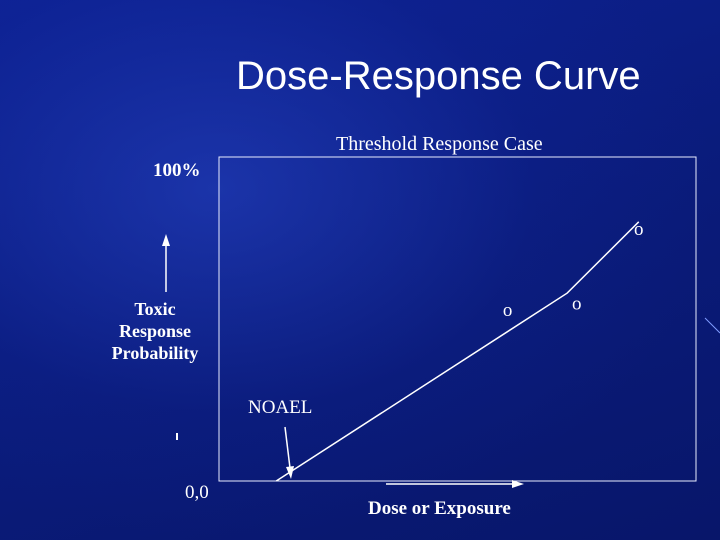  Describe the element at coordinates (439, 508) in the screenshot. I see `x-axis-label: Dose or Exposure` at that location.